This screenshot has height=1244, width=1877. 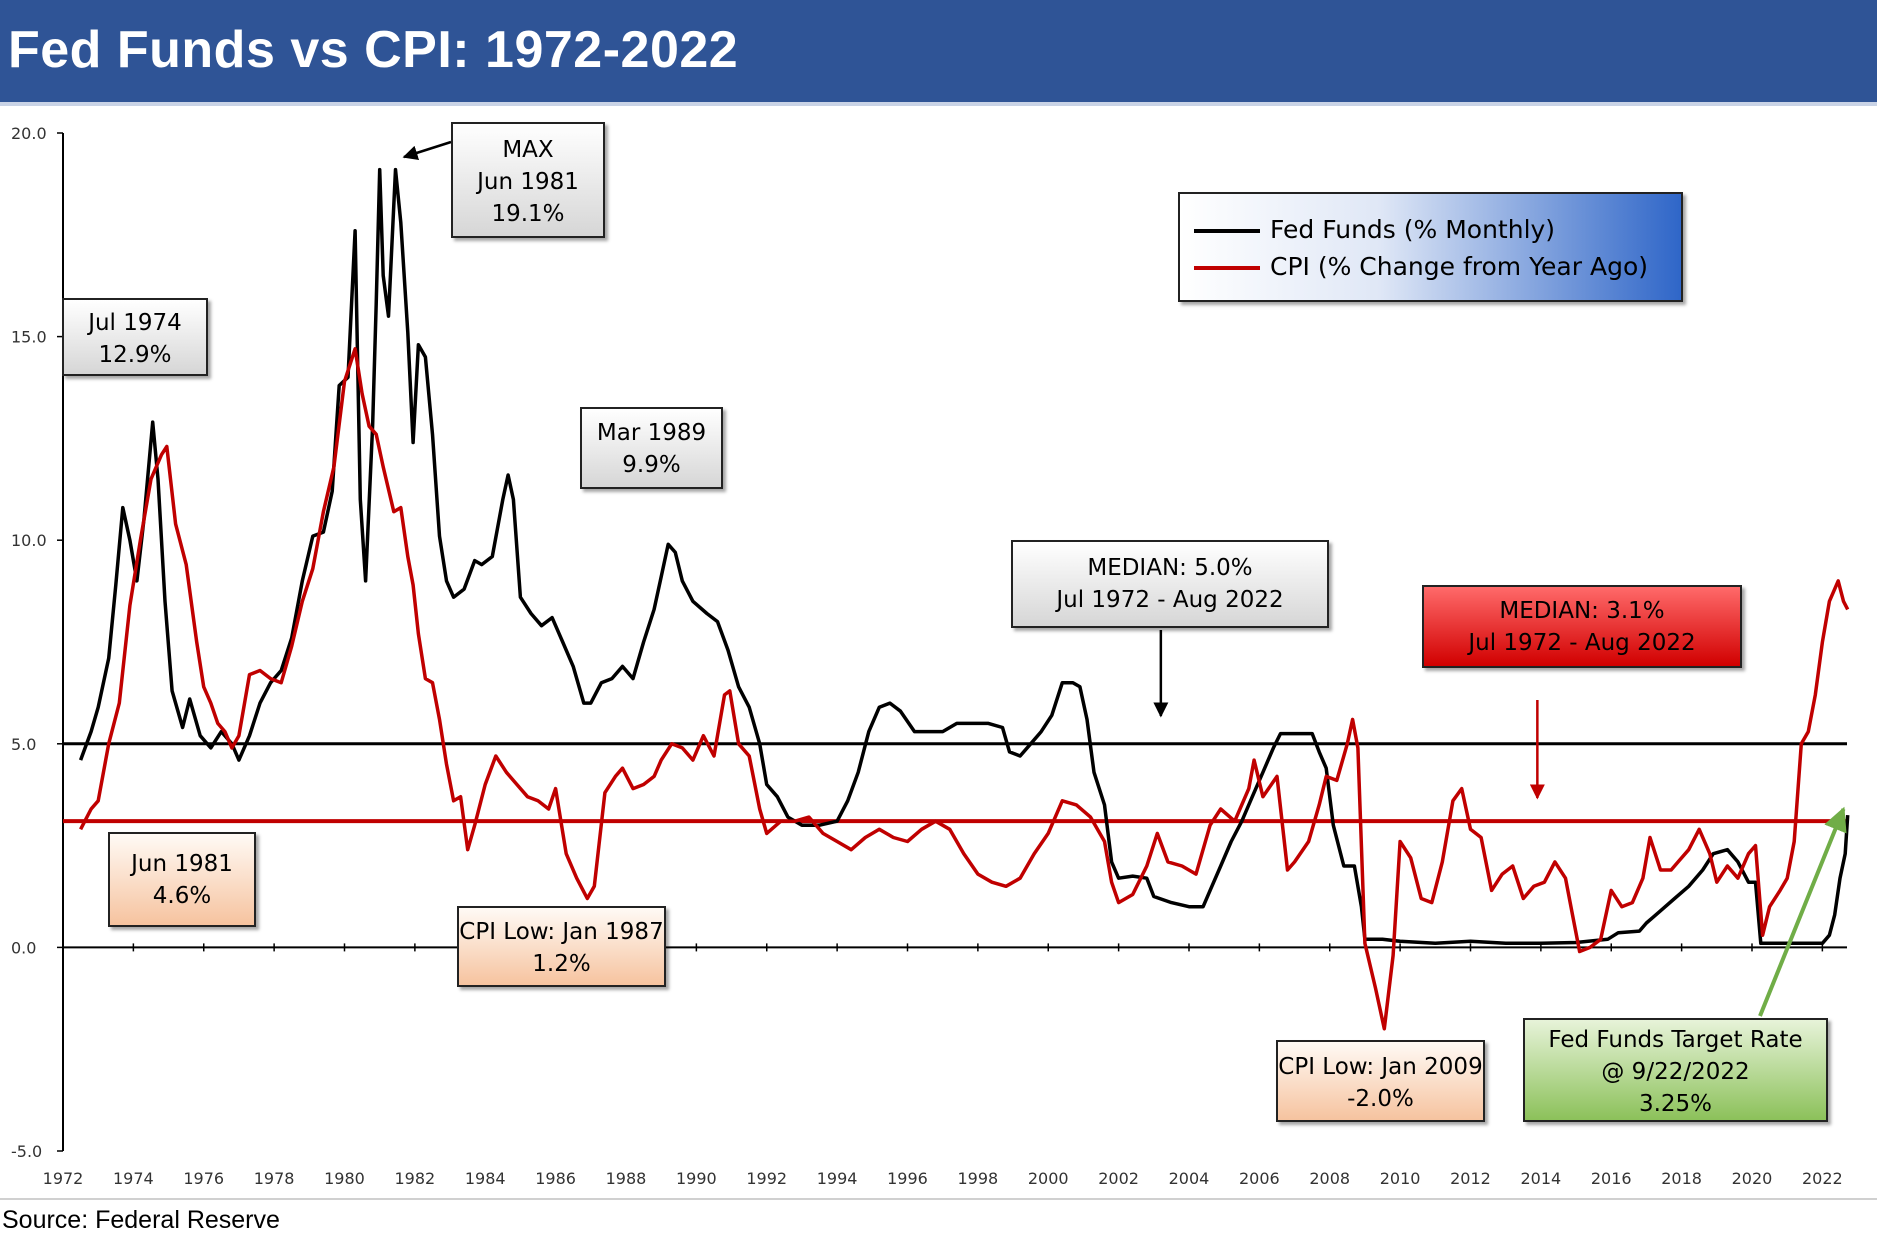 I want to click on callout-cpi-low-2009-line1: CPI Low: Jan 2009, so click(x=1380, y=1067).